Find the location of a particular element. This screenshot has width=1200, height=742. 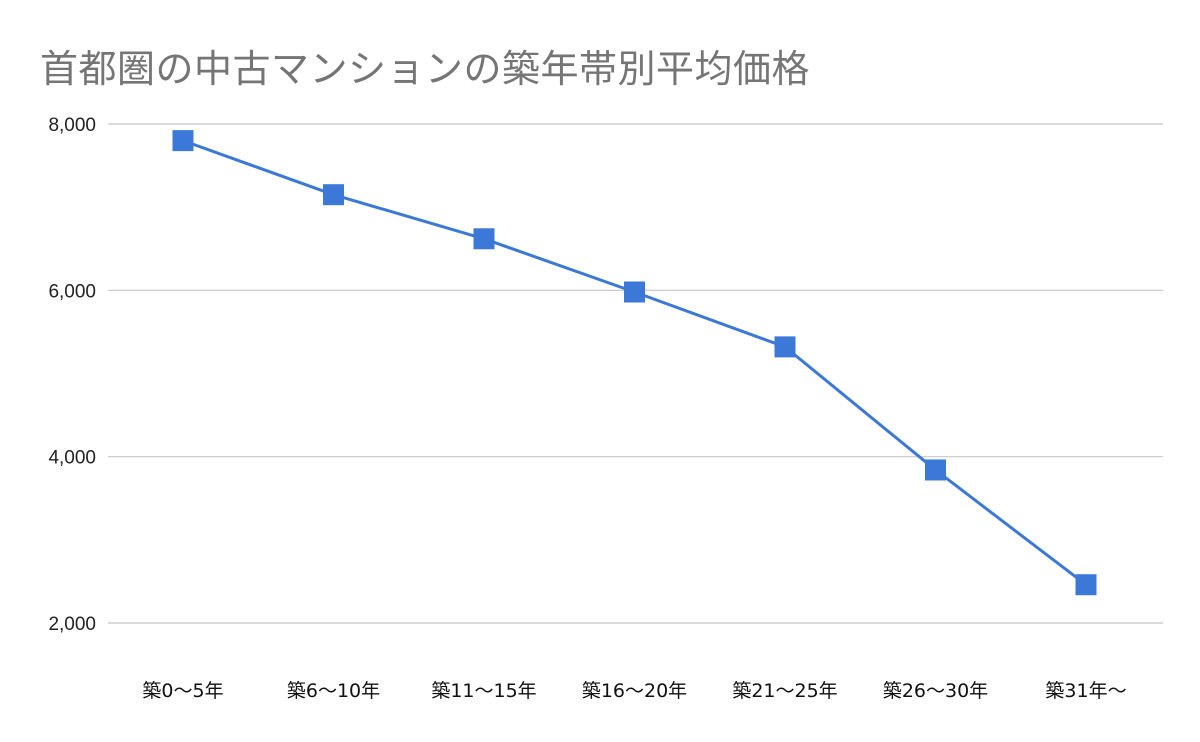

y-tick-label: 2,000 is located at coordinates (72, 624).